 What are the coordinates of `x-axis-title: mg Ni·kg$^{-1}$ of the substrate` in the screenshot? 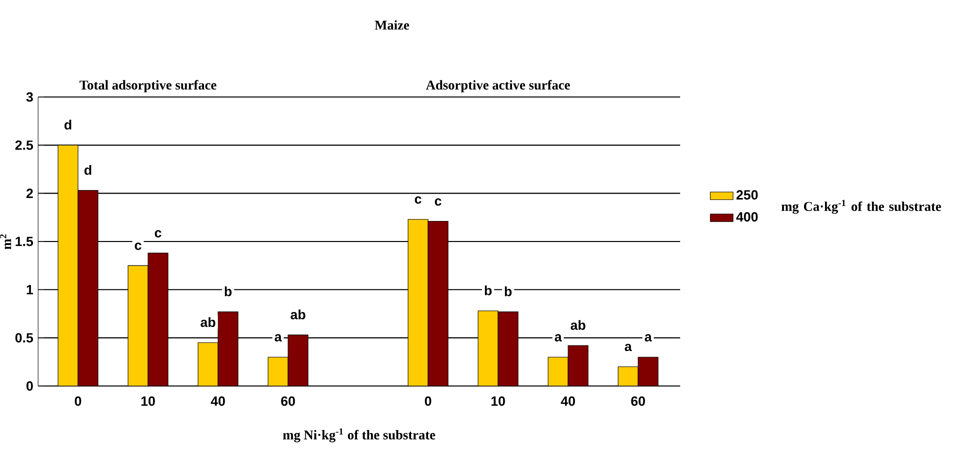 It's located at (359, 435).